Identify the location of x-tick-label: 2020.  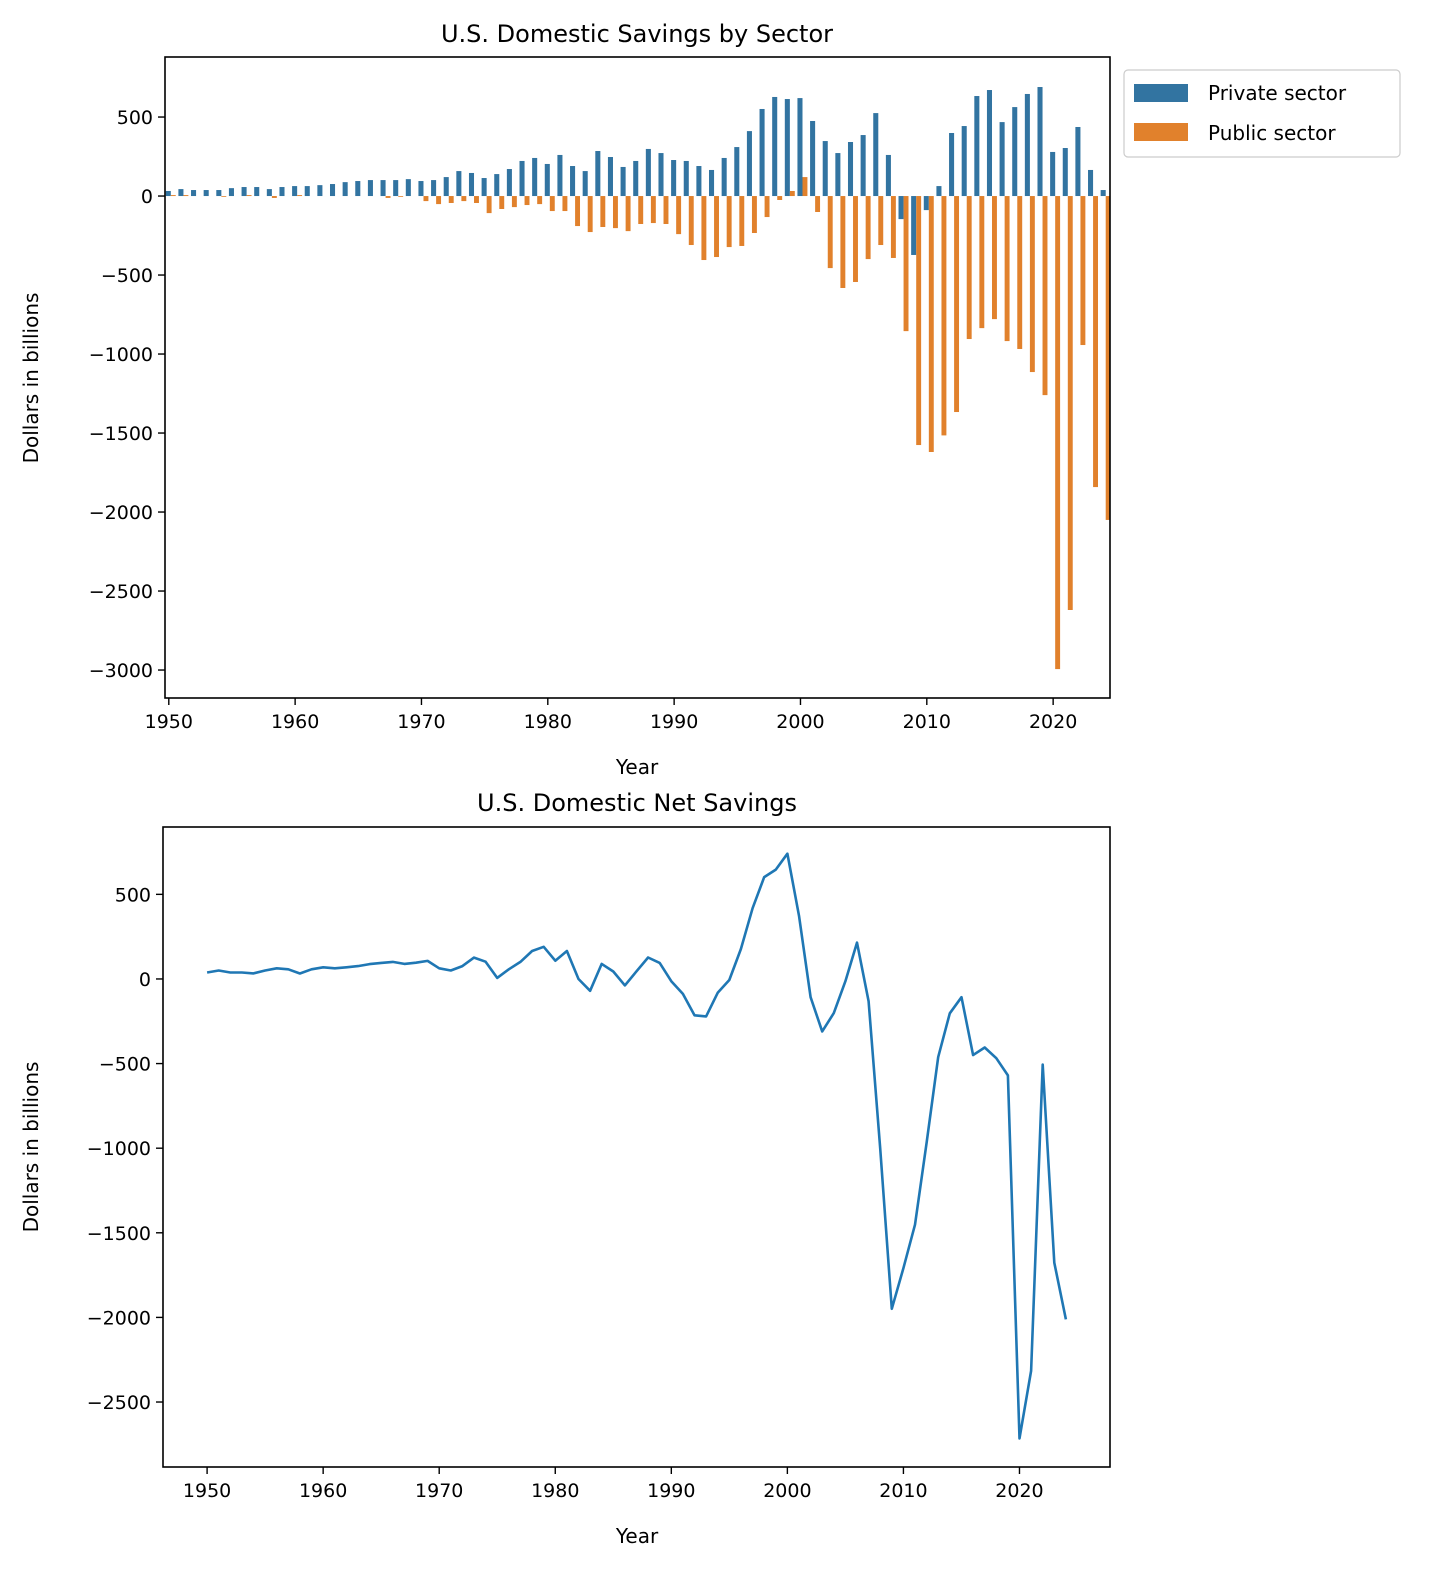
(1019, 1491).